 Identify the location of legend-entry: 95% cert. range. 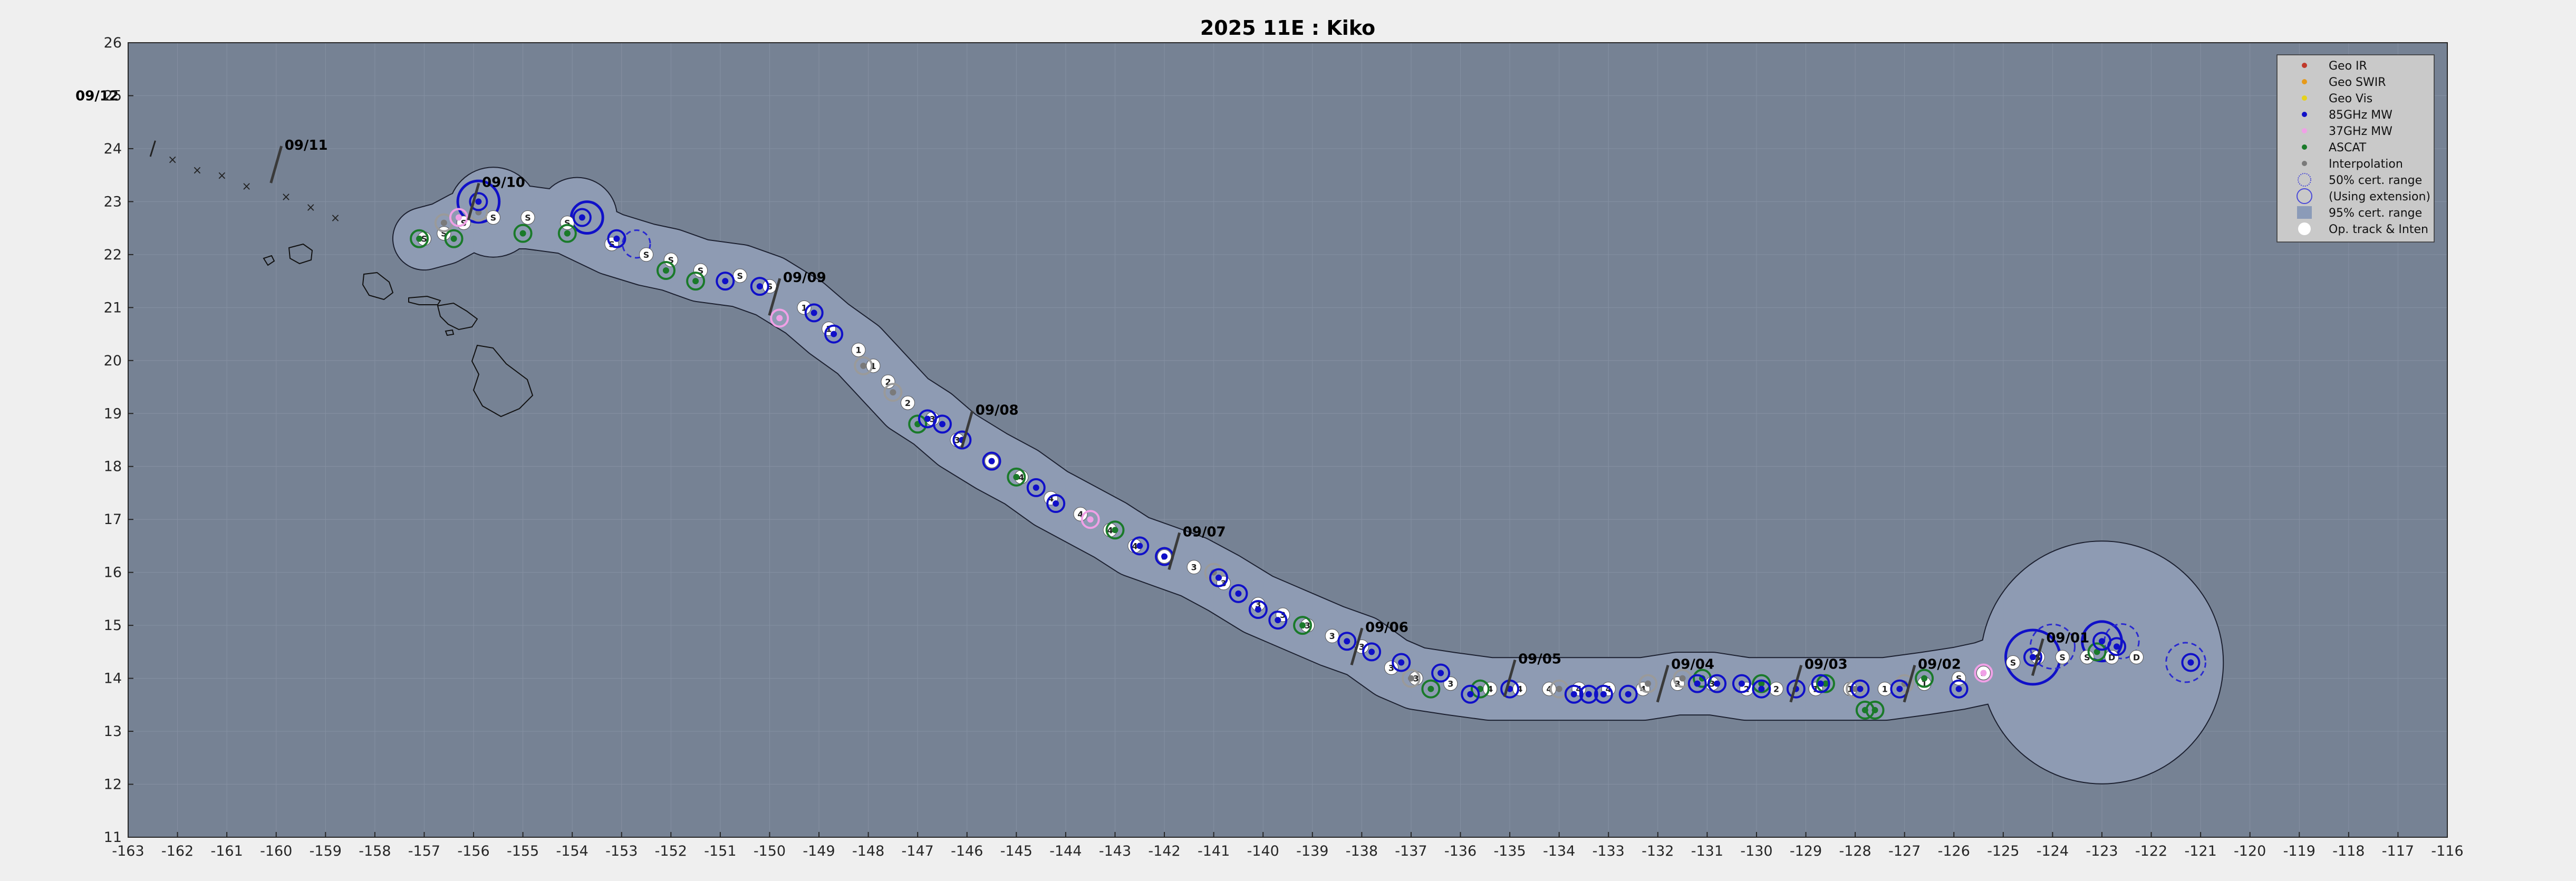
(2359, 213).